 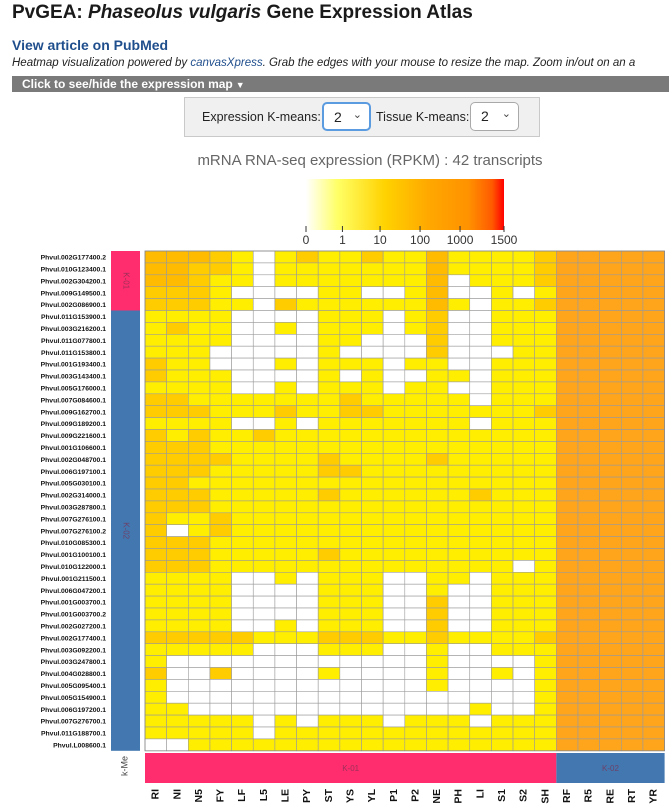 I want to click on scale-tick-label: 1, so click(x=342, y=240).